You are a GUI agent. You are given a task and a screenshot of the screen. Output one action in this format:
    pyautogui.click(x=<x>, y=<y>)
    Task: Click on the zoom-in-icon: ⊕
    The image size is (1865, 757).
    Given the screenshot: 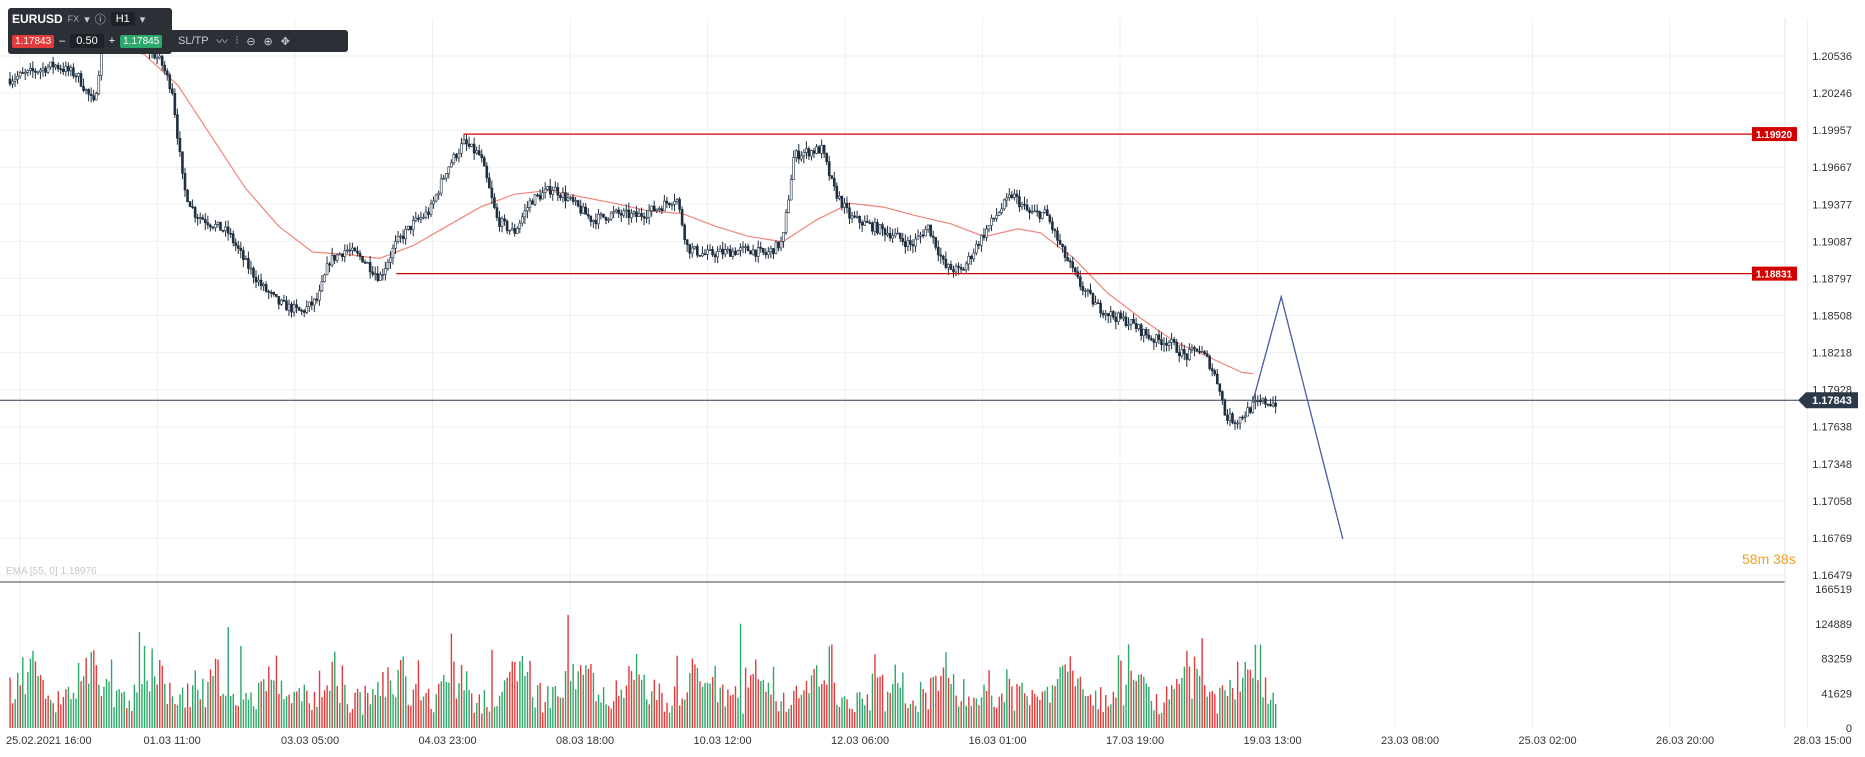 What is the action you would take?
    pyautogui.click(x=268, y=41)
    